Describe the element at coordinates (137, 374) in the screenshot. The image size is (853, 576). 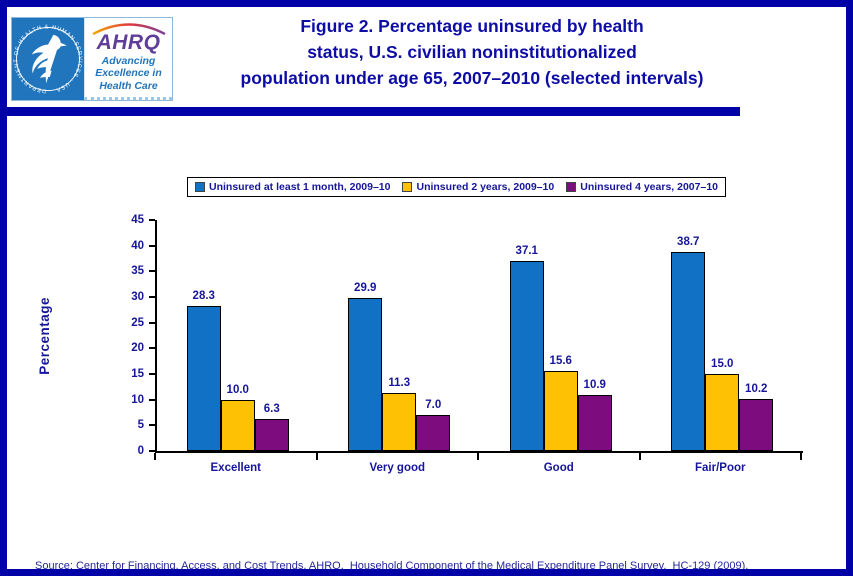
I see `y-tick-label: 15` at that location.